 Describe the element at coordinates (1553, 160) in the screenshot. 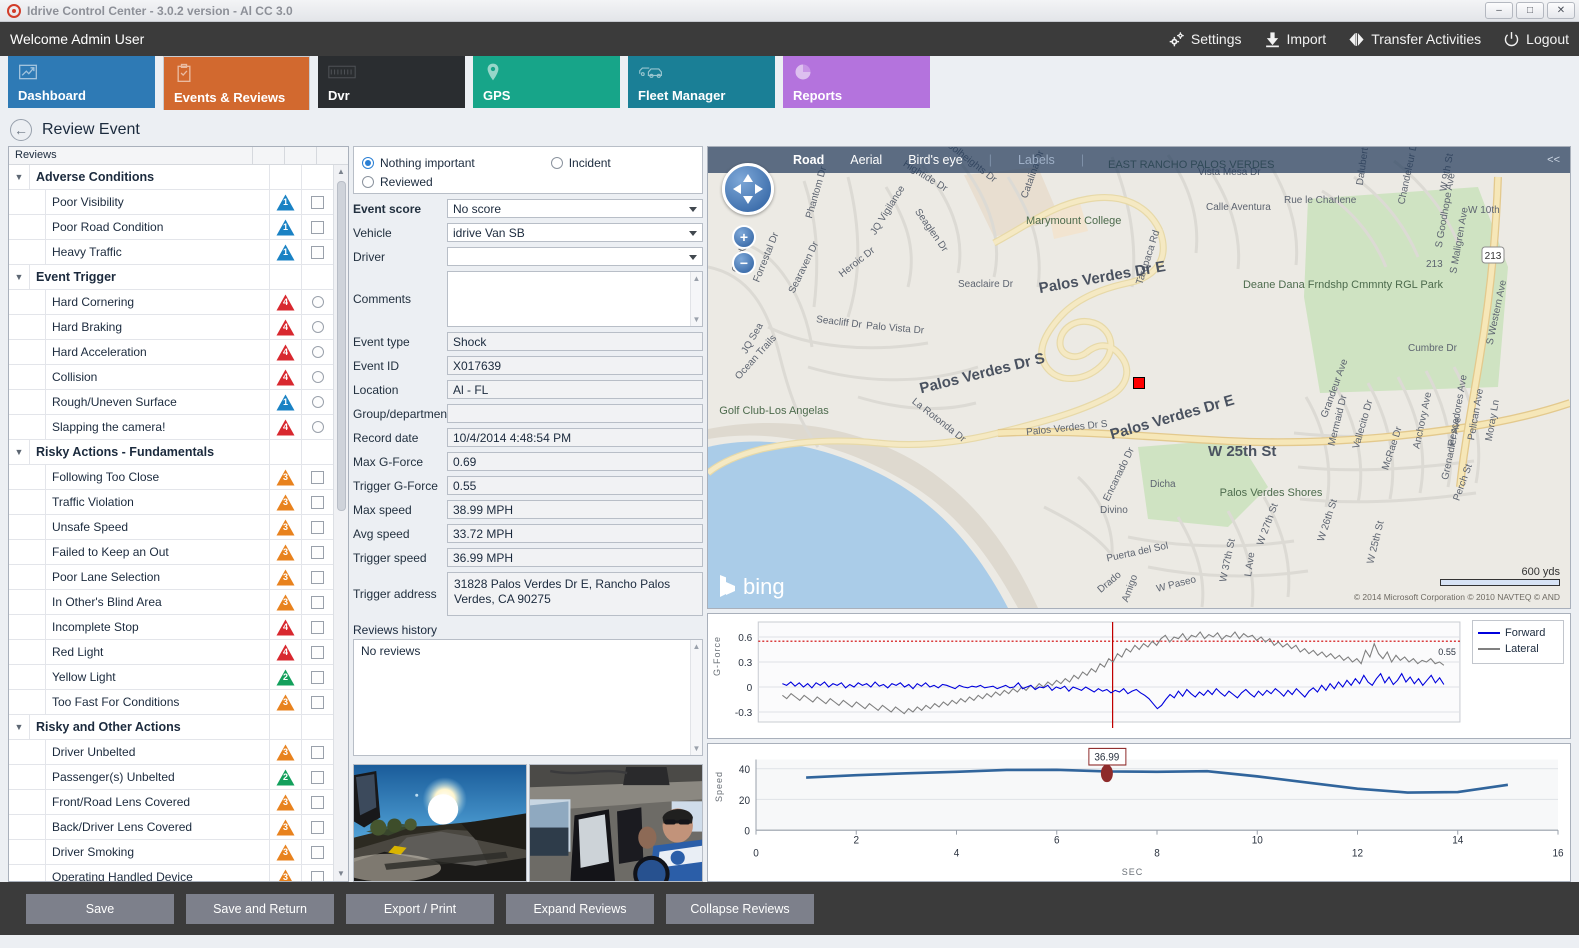

I see `map-collapse-button: <<` at that location.